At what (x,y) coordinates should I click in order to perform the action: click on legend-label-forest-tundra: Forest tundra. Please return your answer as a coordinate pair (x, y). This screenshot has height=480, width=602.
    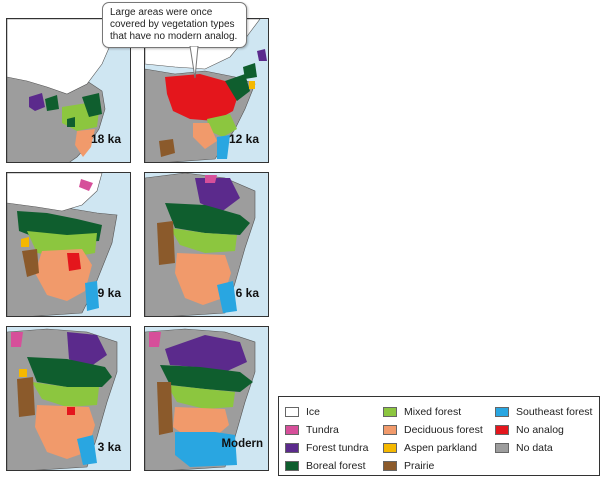
    Looking at the image, I should click on (337, 448).